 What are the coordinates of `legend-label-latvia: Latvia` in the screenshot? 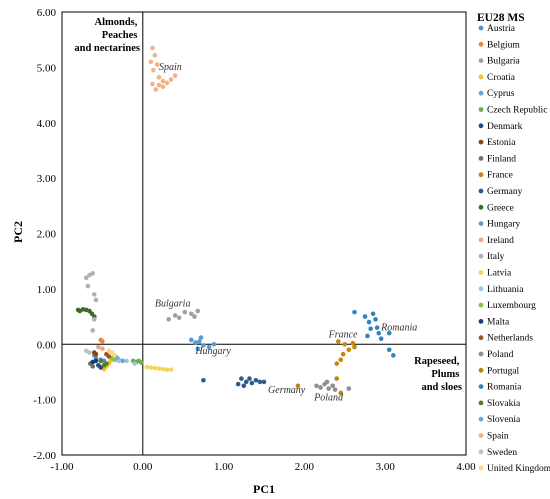 It's located at (499, 274).